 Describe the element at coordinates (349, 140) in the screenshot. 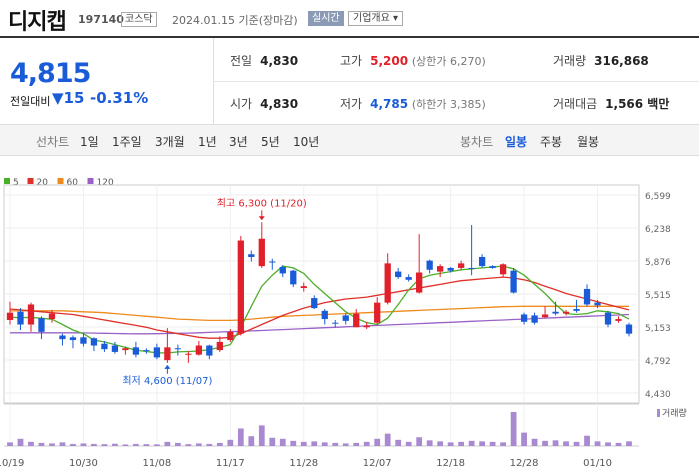

I see `period-toolbar: 선차트 1일 1주일 3개월 1년 3년 5년 10년 봉차트 일봉 주봉 월봉` at that location.